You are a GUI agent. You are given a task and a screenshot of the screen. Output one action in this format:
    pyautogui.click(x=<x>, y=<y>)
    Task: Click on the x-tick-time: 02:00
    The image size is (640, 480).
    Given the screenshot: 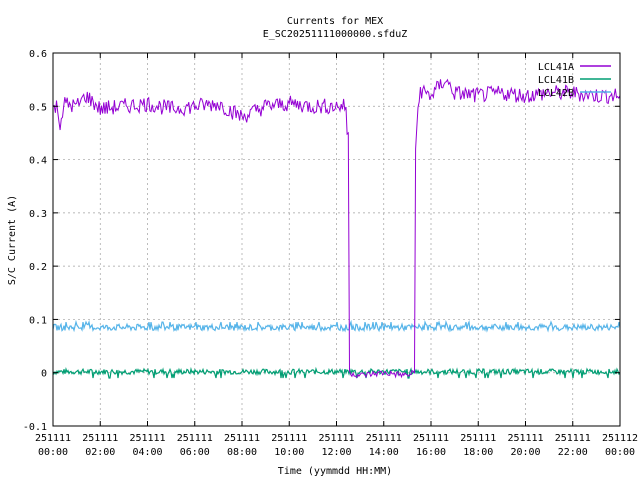 What is the action you would take?
    pyautogui.click(x=100, y=452)
    